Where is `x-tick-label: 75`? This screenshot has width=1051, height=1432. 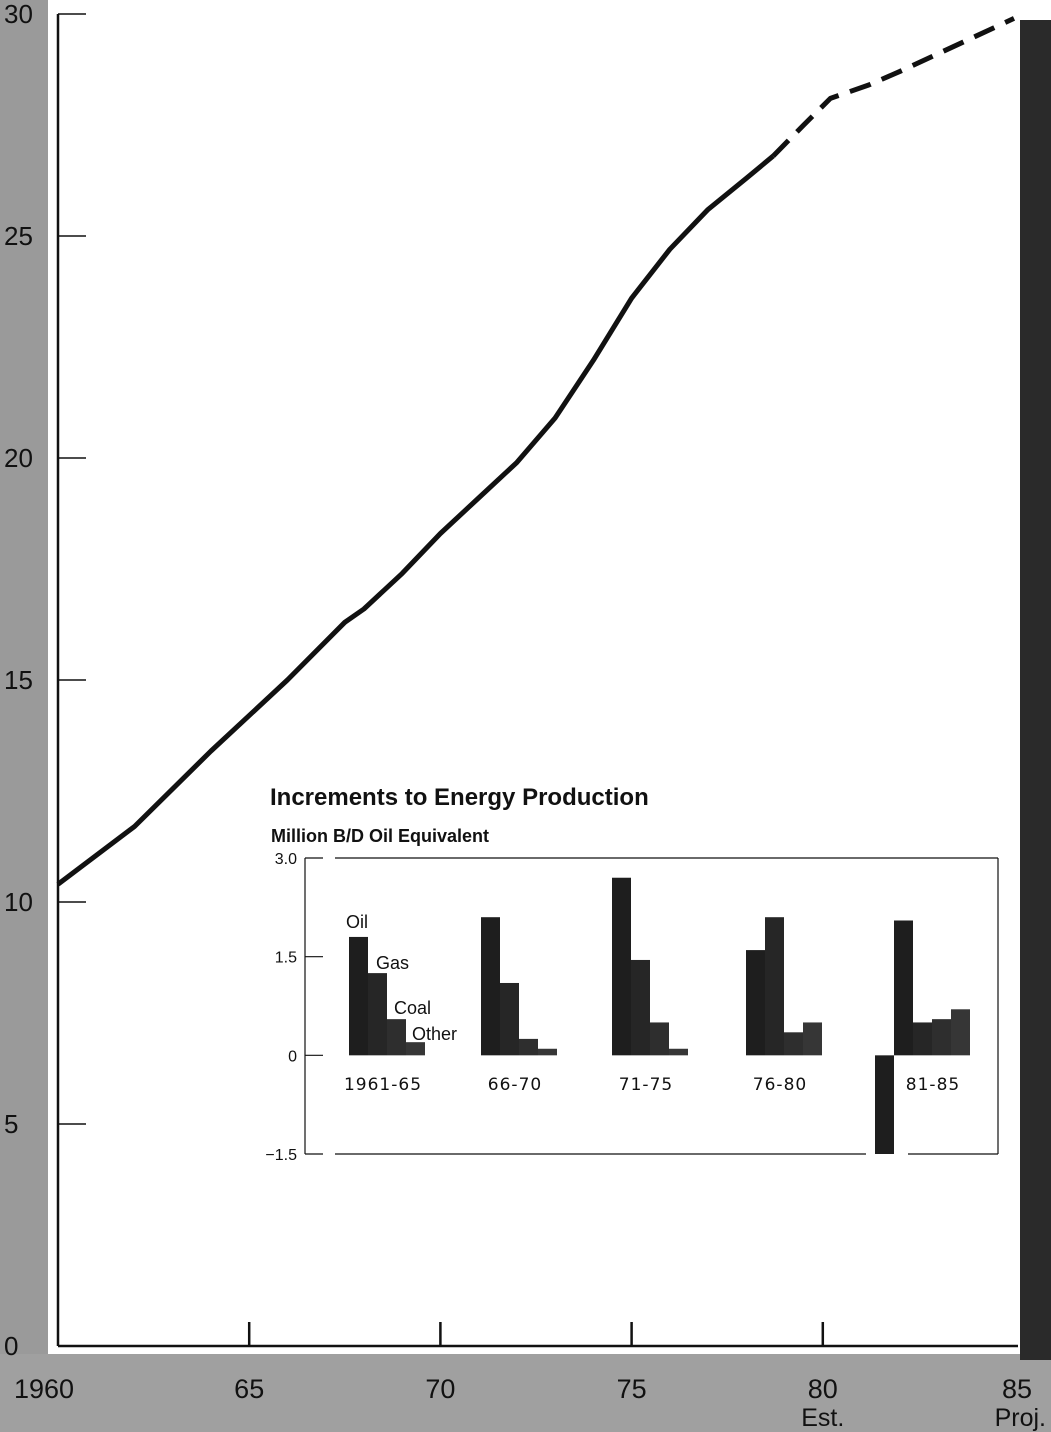
x-tick-label: 75 is located at coordinates (632, 1389).